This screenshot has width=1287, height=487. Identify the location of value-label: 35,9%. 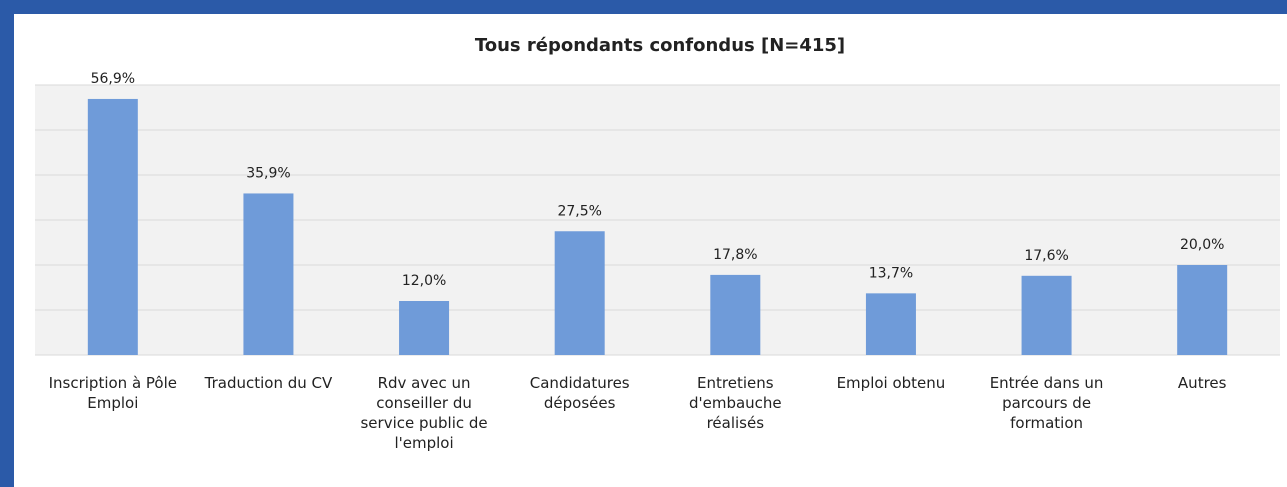
(268, 173).